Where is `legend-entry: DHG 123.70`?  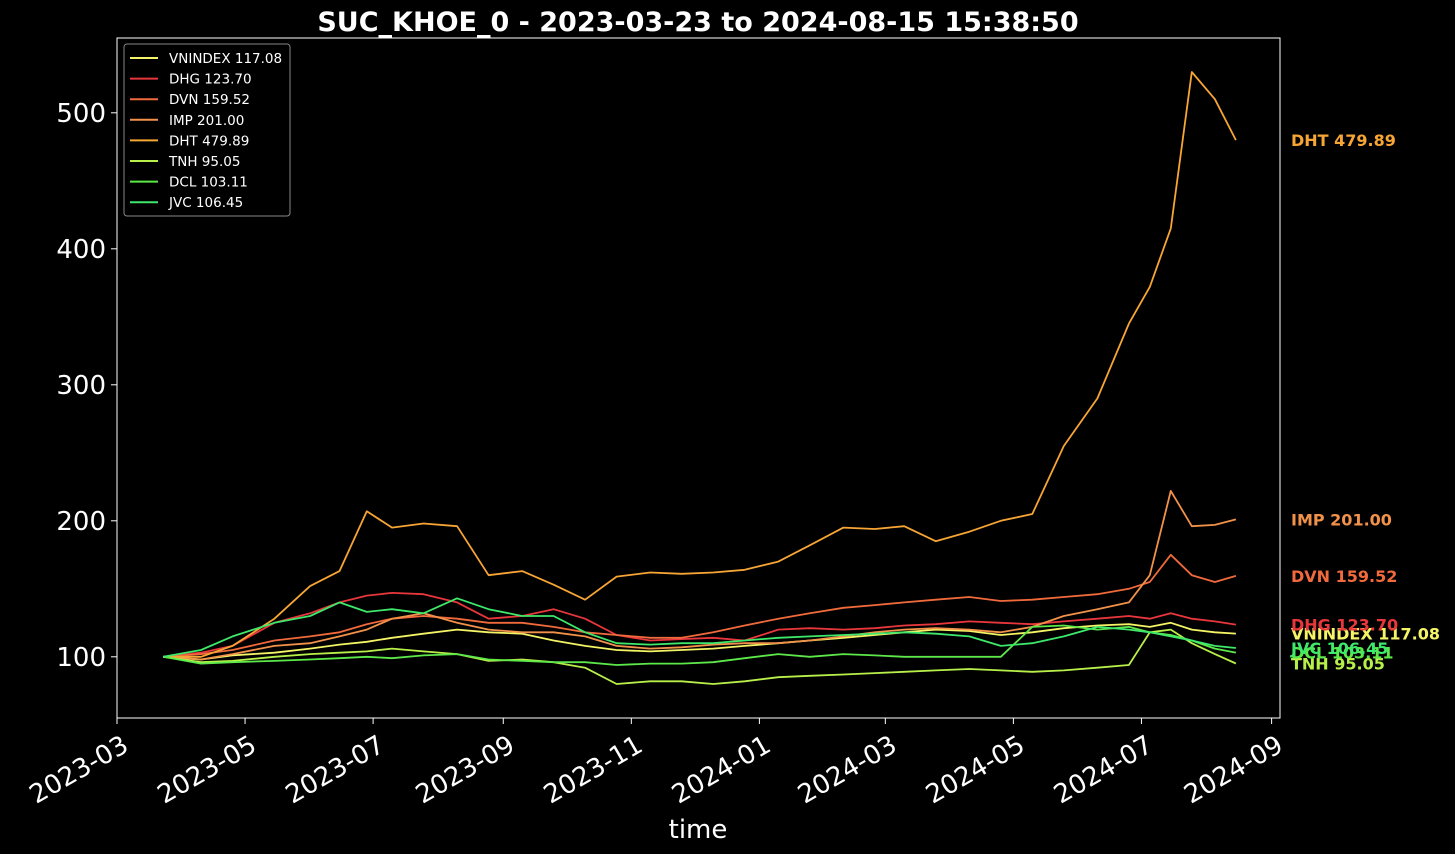
legend-entry: DHG 123.70 is located at coordinates (210, 80).